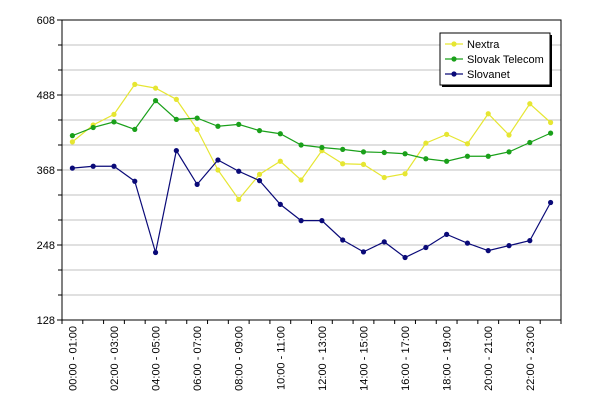 The image size is (600, 410). Describe the element at coordinates (46, 171) in the screenshot. I see `y-tick-label: 368` at that location.